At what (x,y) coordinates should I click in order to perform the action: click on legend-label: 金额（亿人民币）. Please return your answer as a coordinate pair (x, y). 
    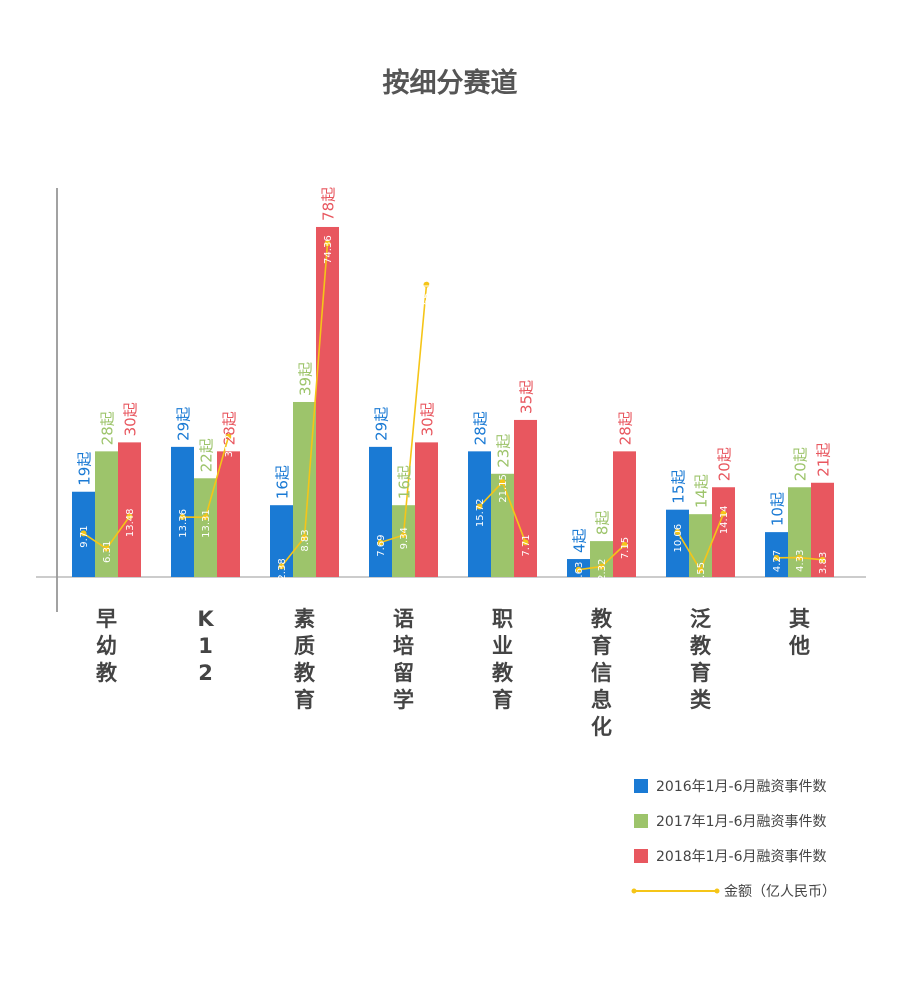
    Looking at the image, I should click on (780, 892).